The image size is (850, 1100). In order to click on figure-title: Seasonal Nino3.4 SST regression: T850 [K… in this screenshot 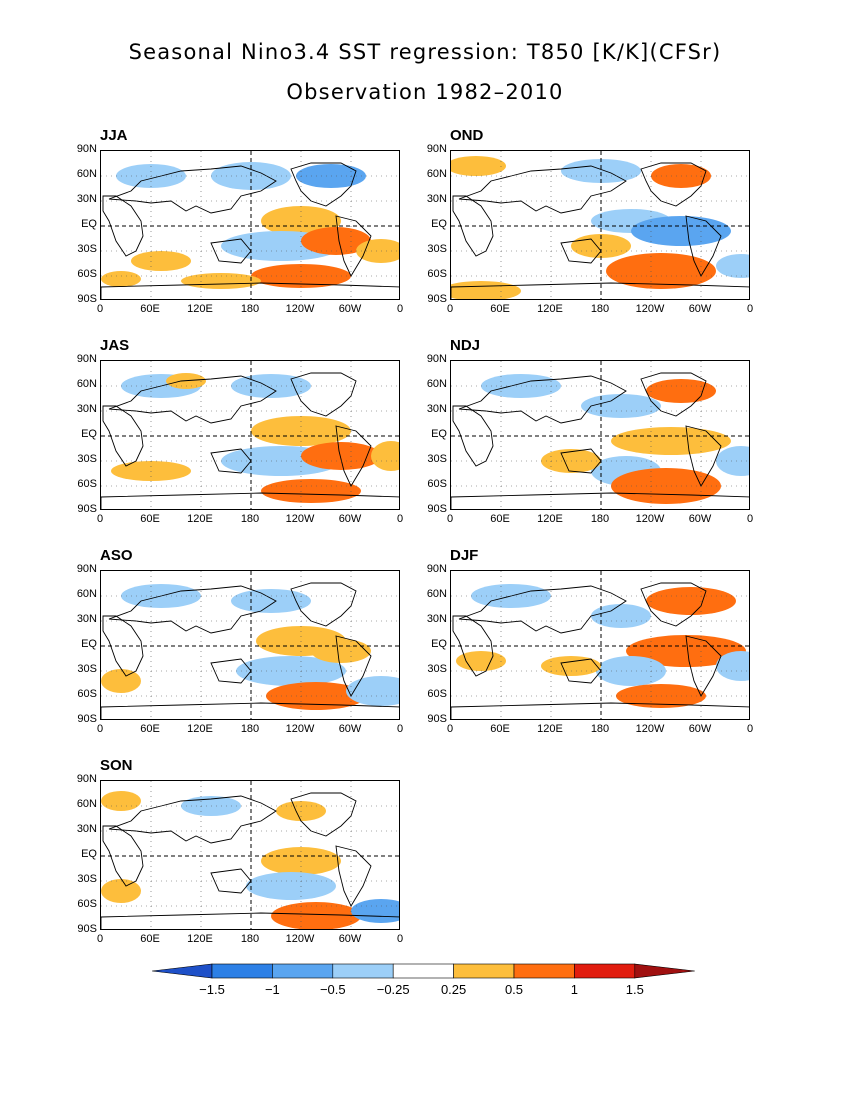, I will do `click(425, 52)`.